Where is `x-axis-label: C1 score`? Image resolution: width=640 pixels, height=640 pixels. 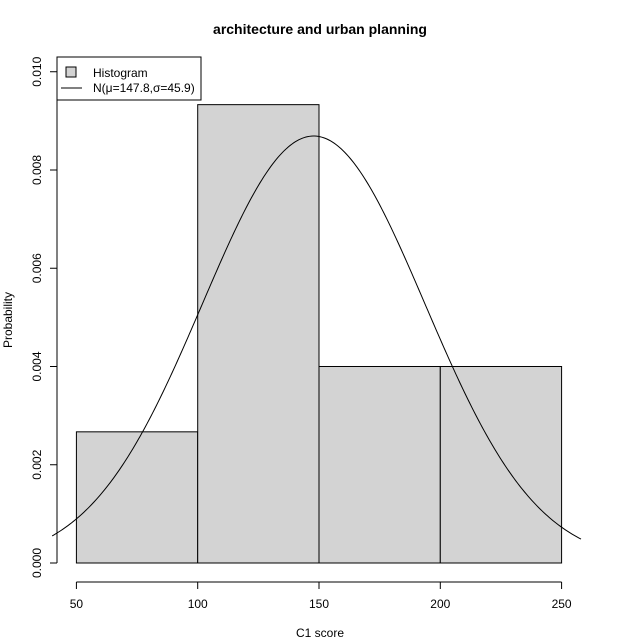
x-axis-label: C1 score is located at coordinates (320, 633).